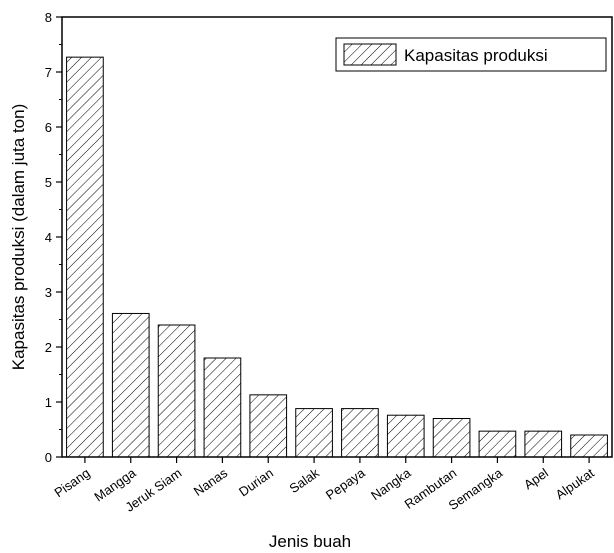 This screenshot has width=614, height=553. What do you see at coordinates (345, 484) in the screenshot?
I see `x-tick-label: Pepaya` at bounding box center [345, 484].